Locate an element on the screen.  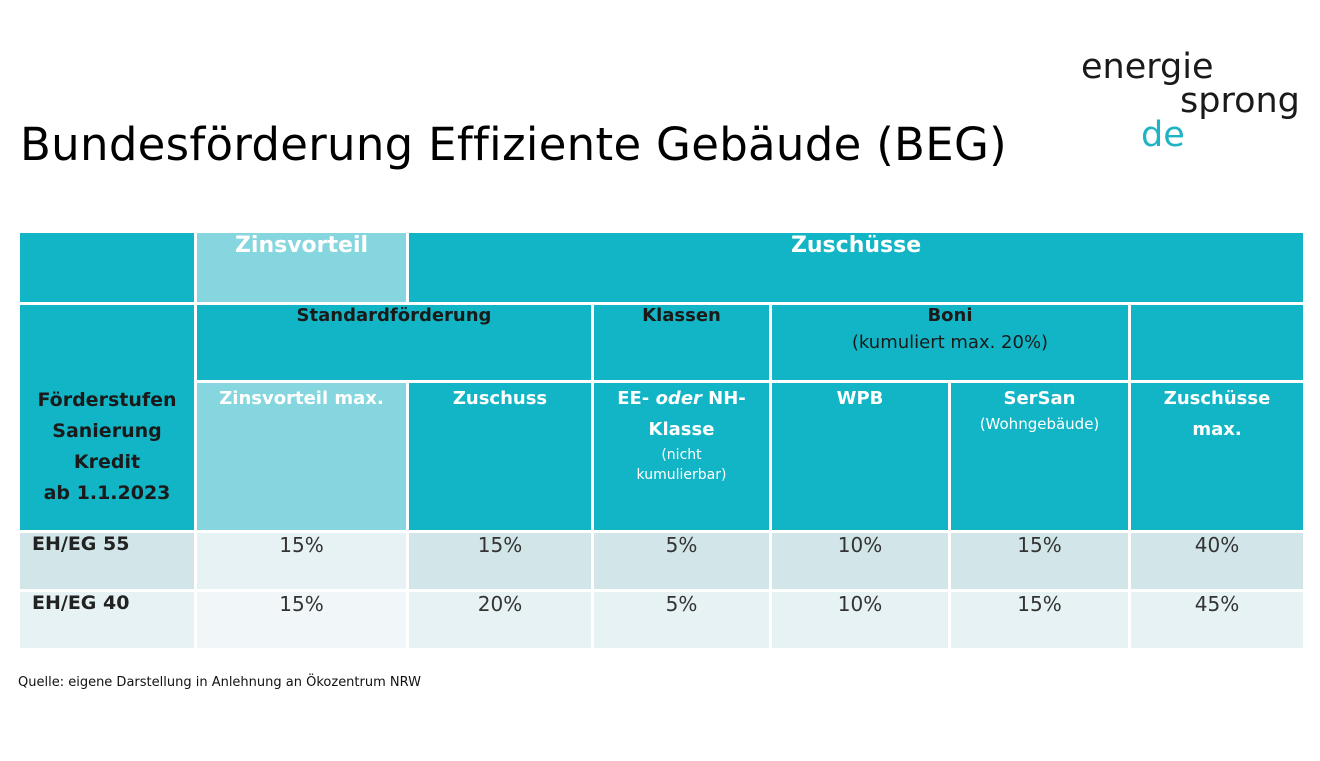
row-label: EH/EG 40 is located at coordinates (107, 620).